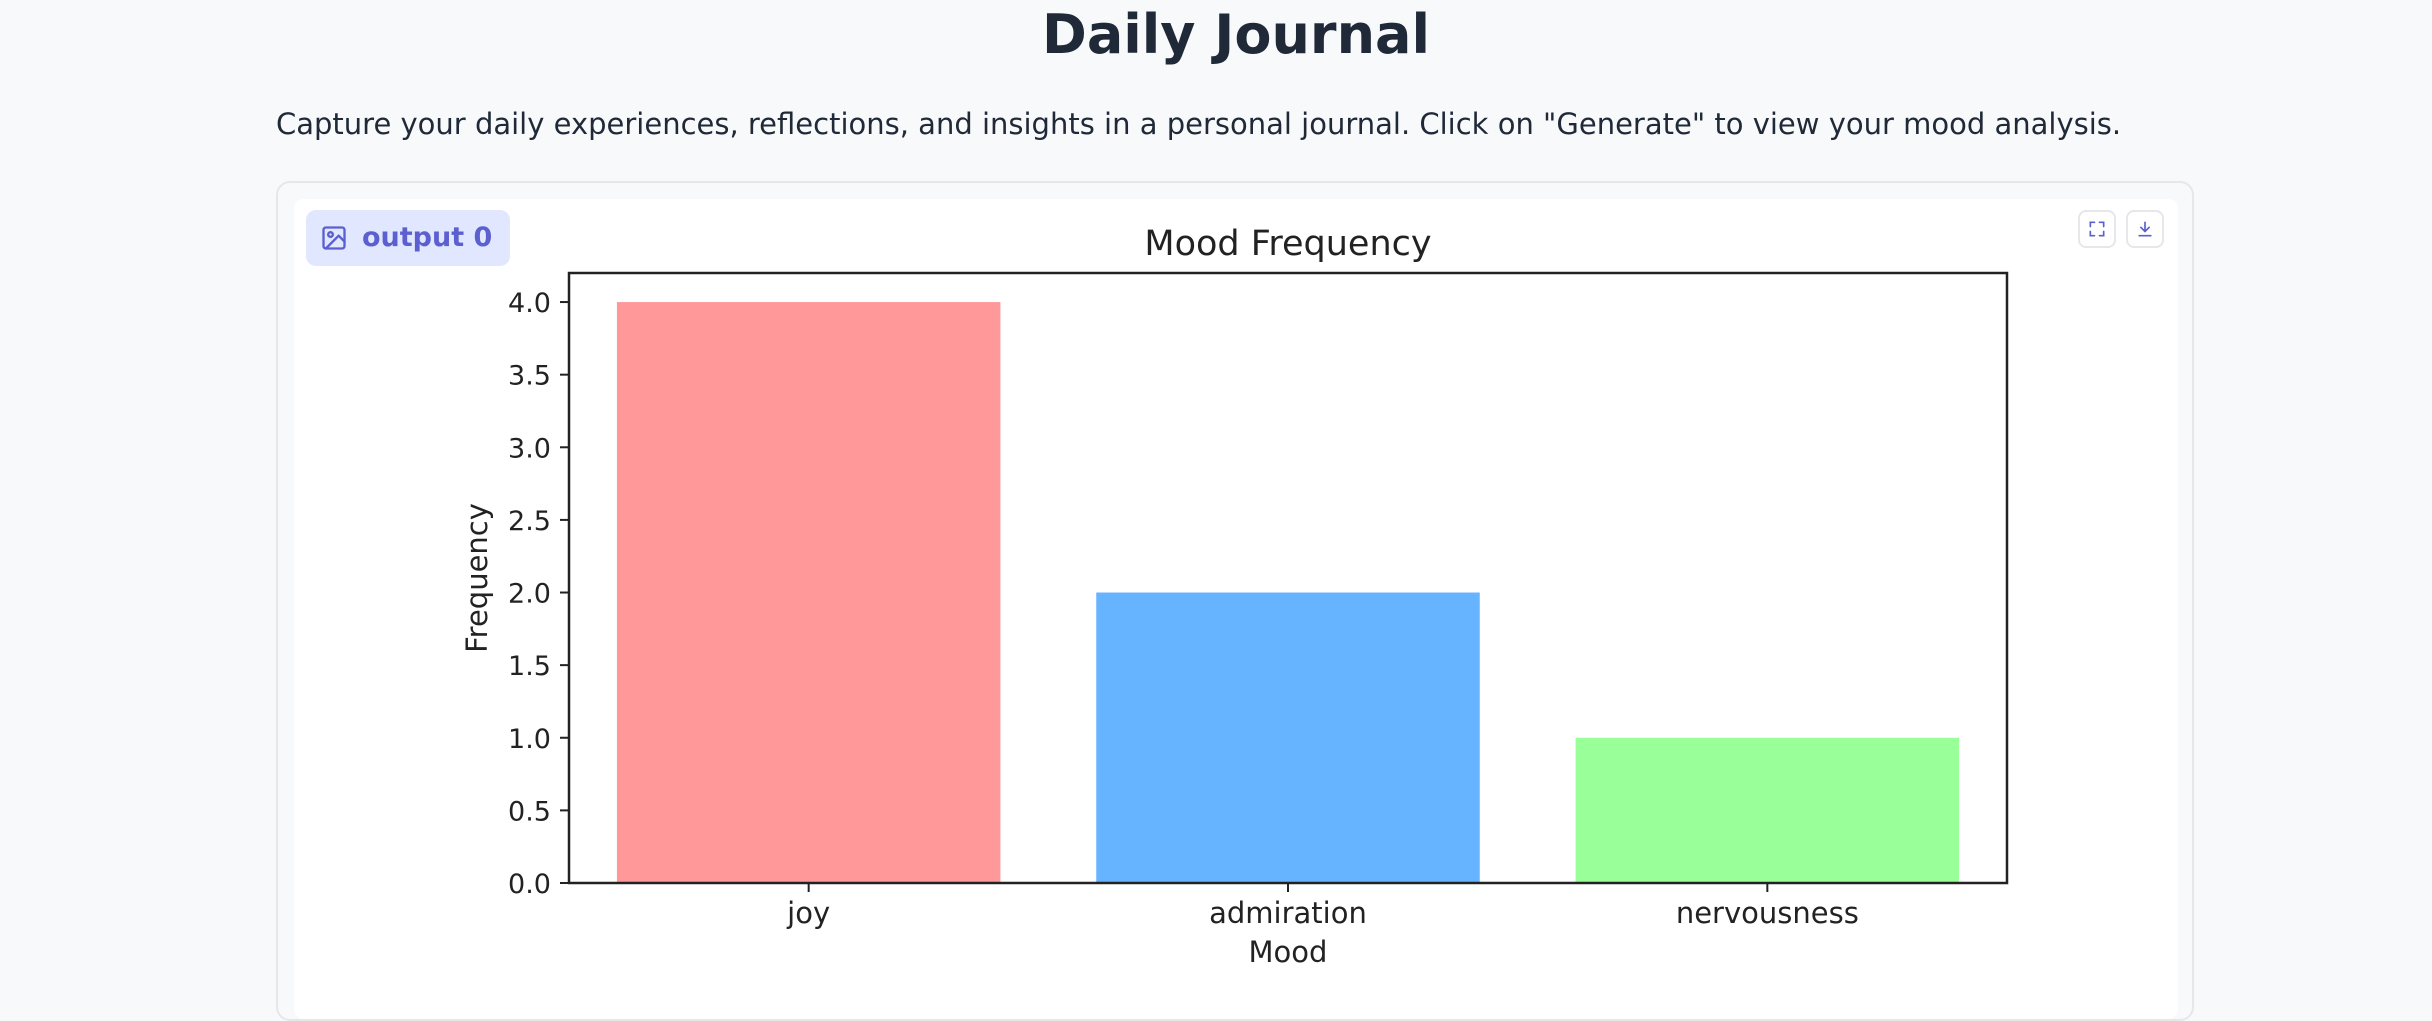 This screenshot has width=2432, height=1021. Describe the element at coordinates (334, 238) in the screenshot. I see `image-icon` at that location.